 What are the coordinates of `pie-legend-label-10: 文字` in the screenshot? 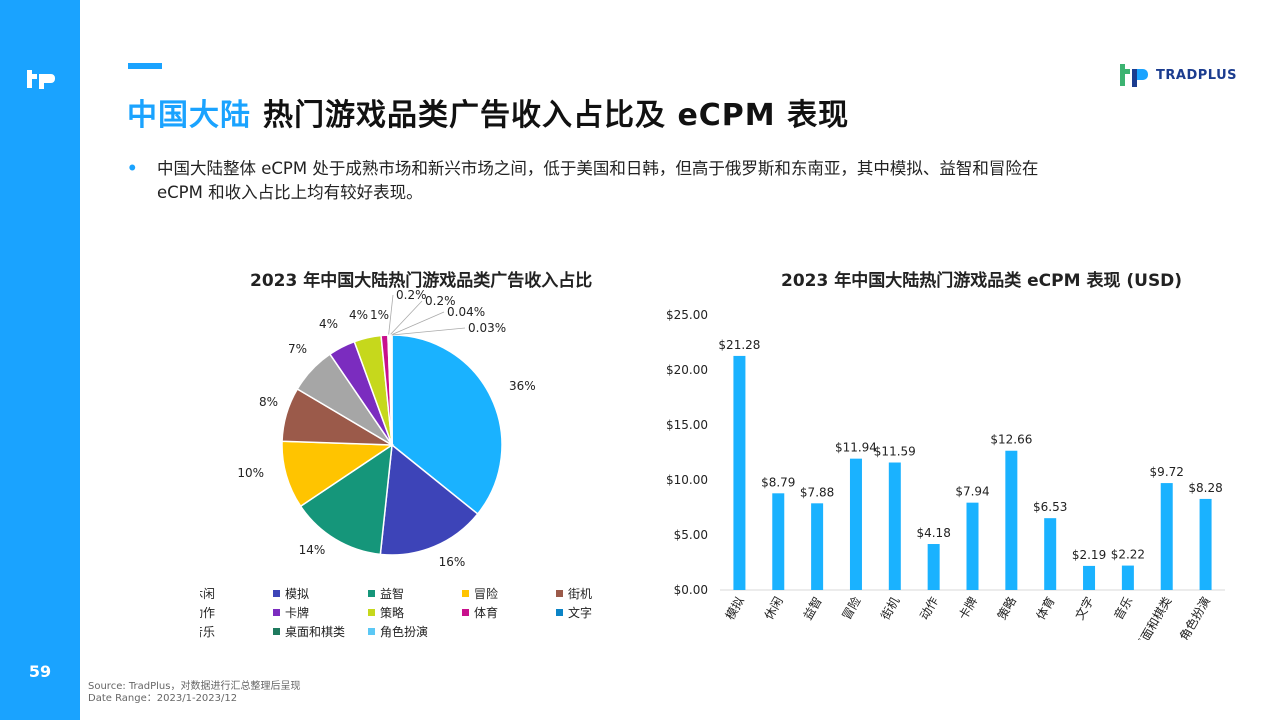 It's located at (580, 612).